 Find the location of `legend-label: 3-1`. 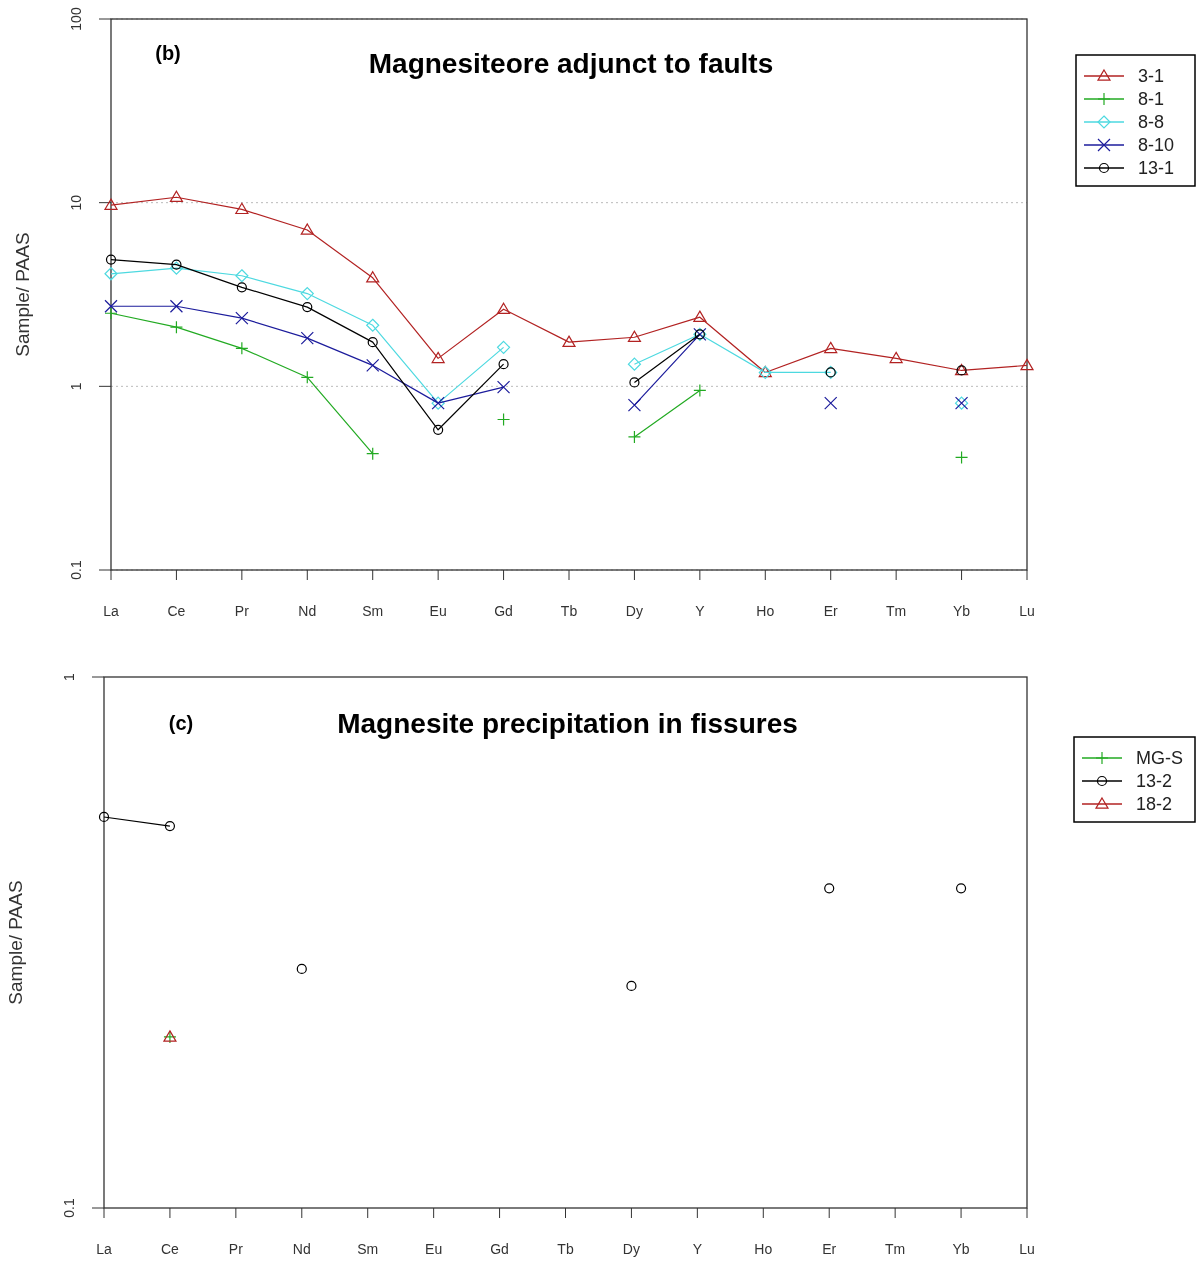

legend-label: 3-1 is located at coordinates (1151, 76).